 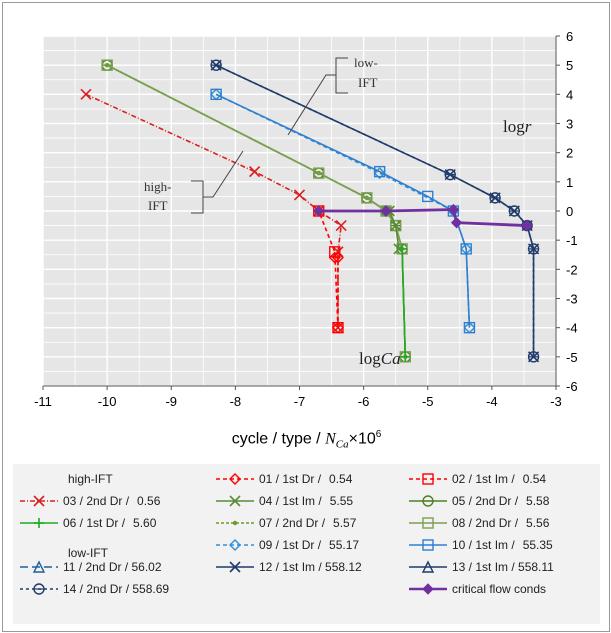 What do you see at coordinates (380, 358) in the screenshot?
I see `x-axis-label: logCa` at bounding box center [380, 358].